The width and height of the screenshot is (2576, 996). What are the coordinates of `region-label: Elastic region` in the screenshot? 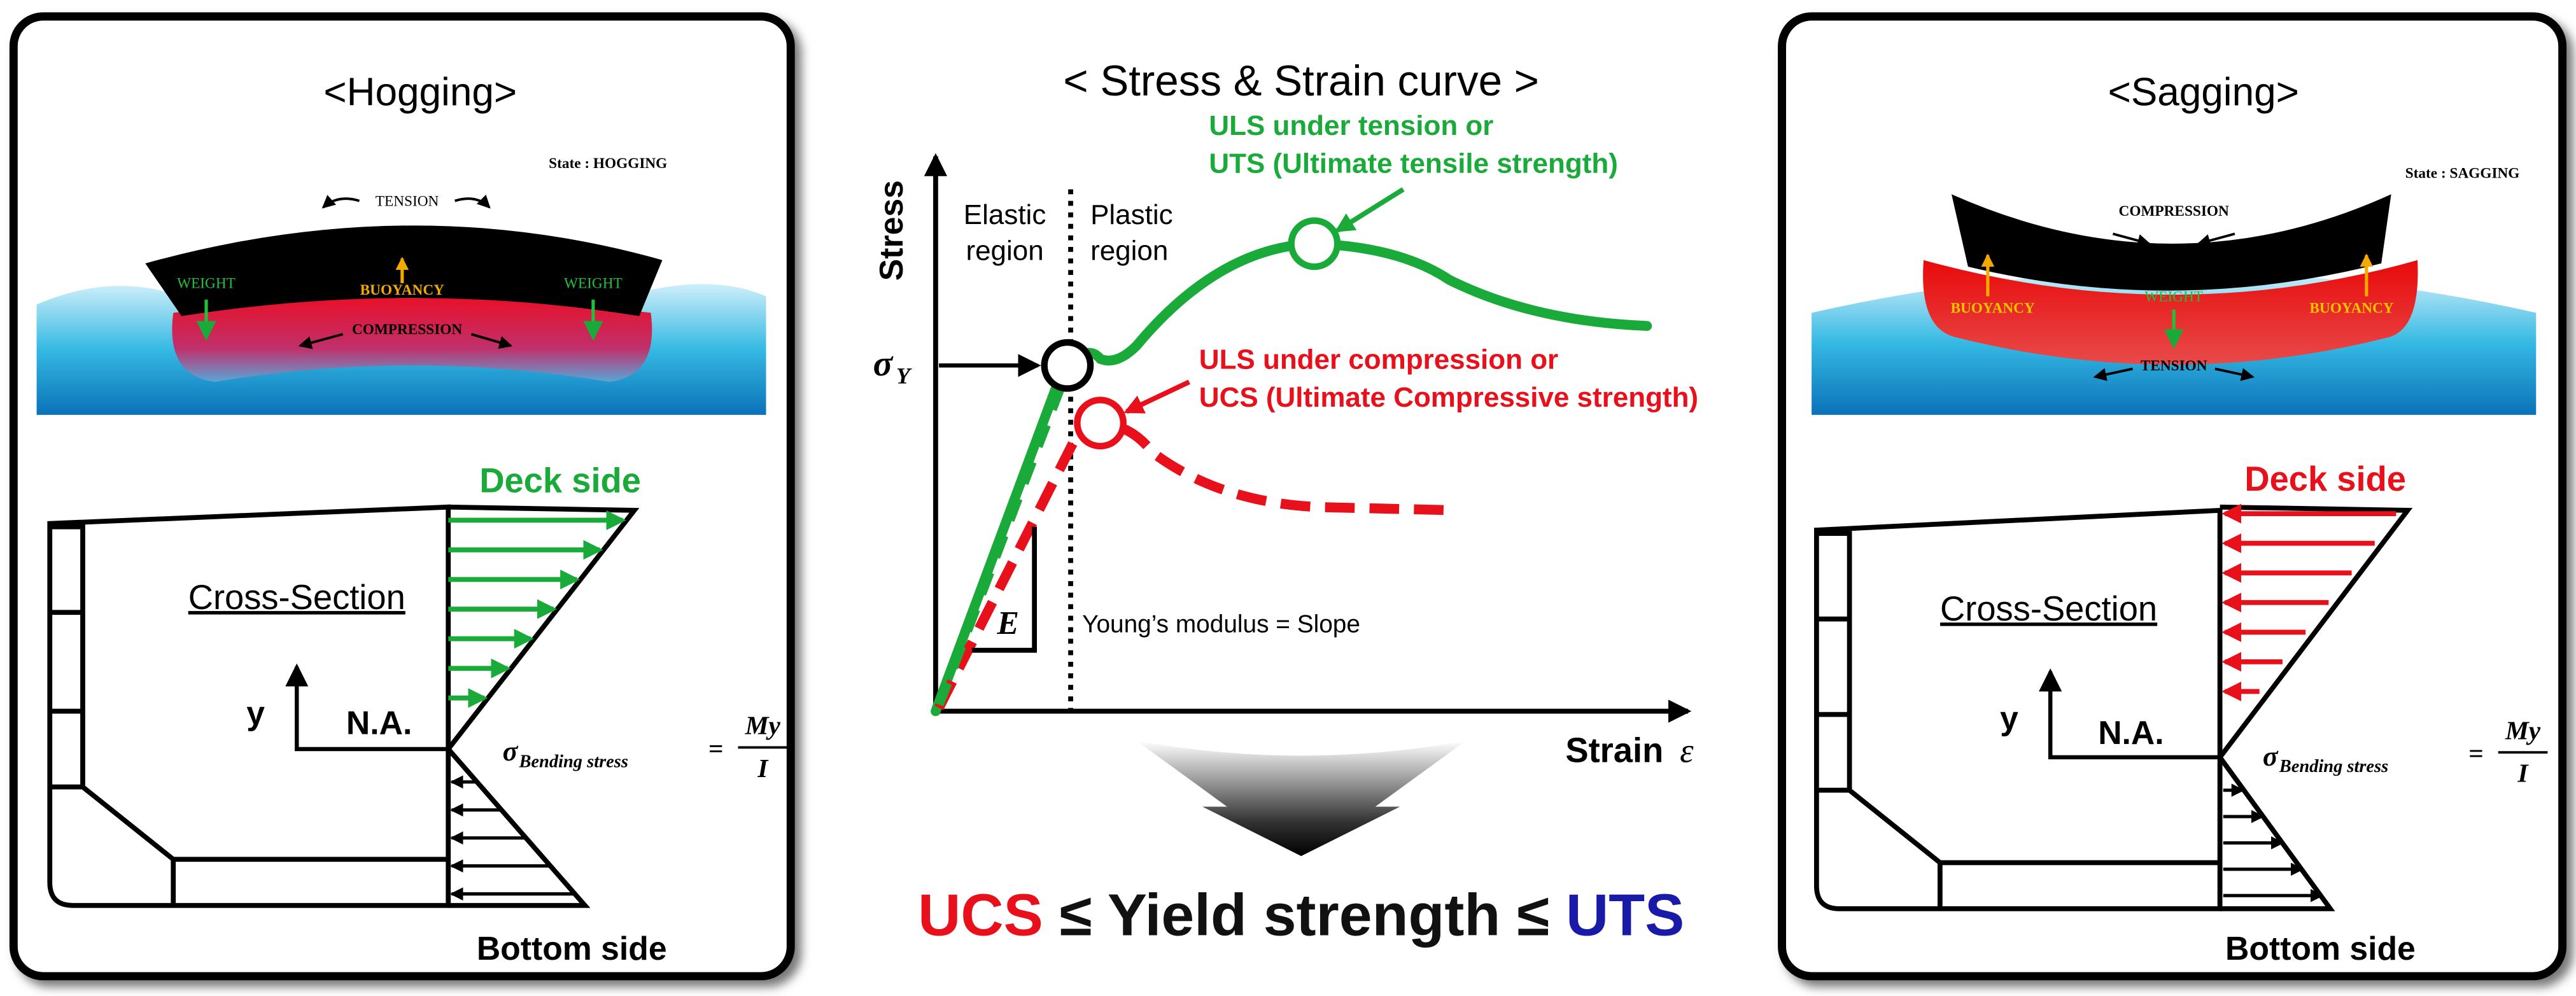 It's located at (1005, 233).